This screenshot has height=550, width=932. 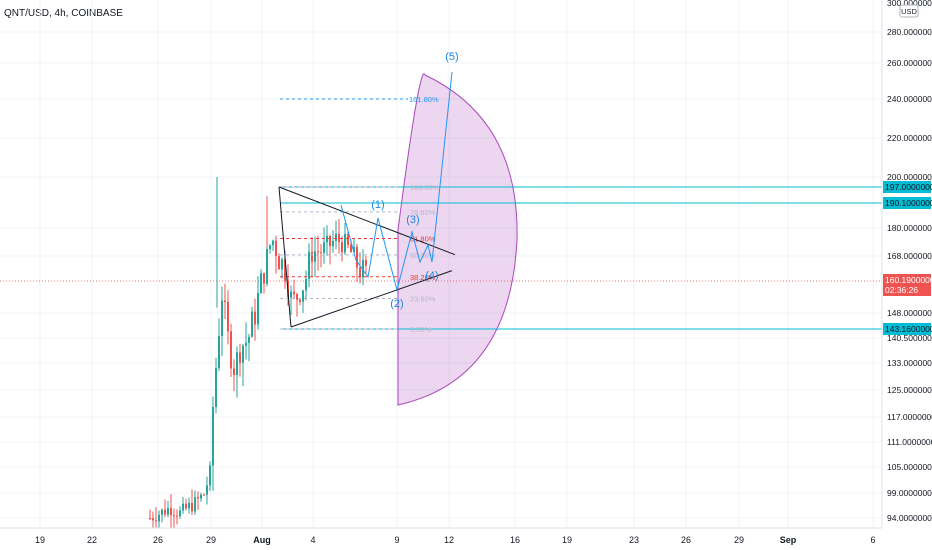 What do you see at coordinates (739, 540) in the screenshot?
I see `time-tick-label: 29` at bounding box center [739, 540].